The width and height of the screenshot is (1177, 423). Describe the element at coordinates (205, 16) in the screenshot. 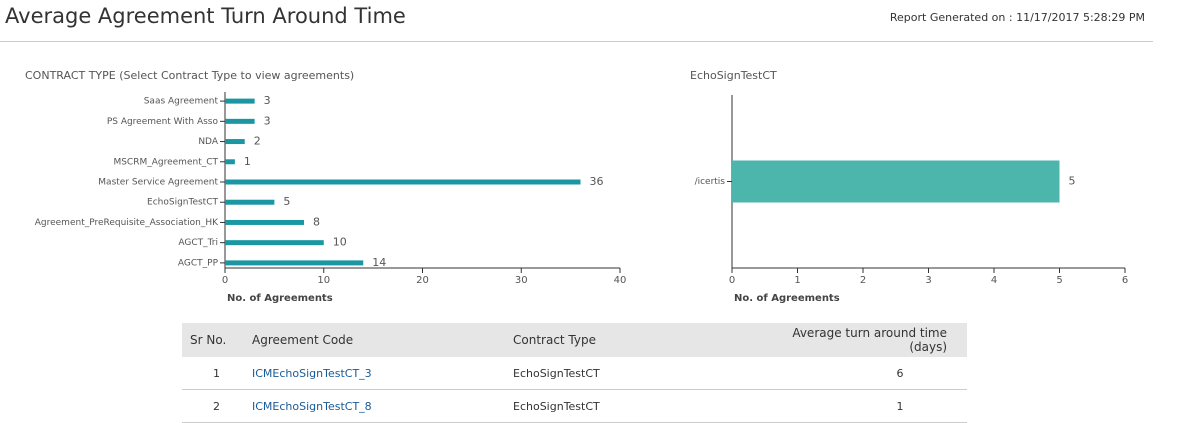

I see `page-title: Average Agreement Turn Around Time` at that location.